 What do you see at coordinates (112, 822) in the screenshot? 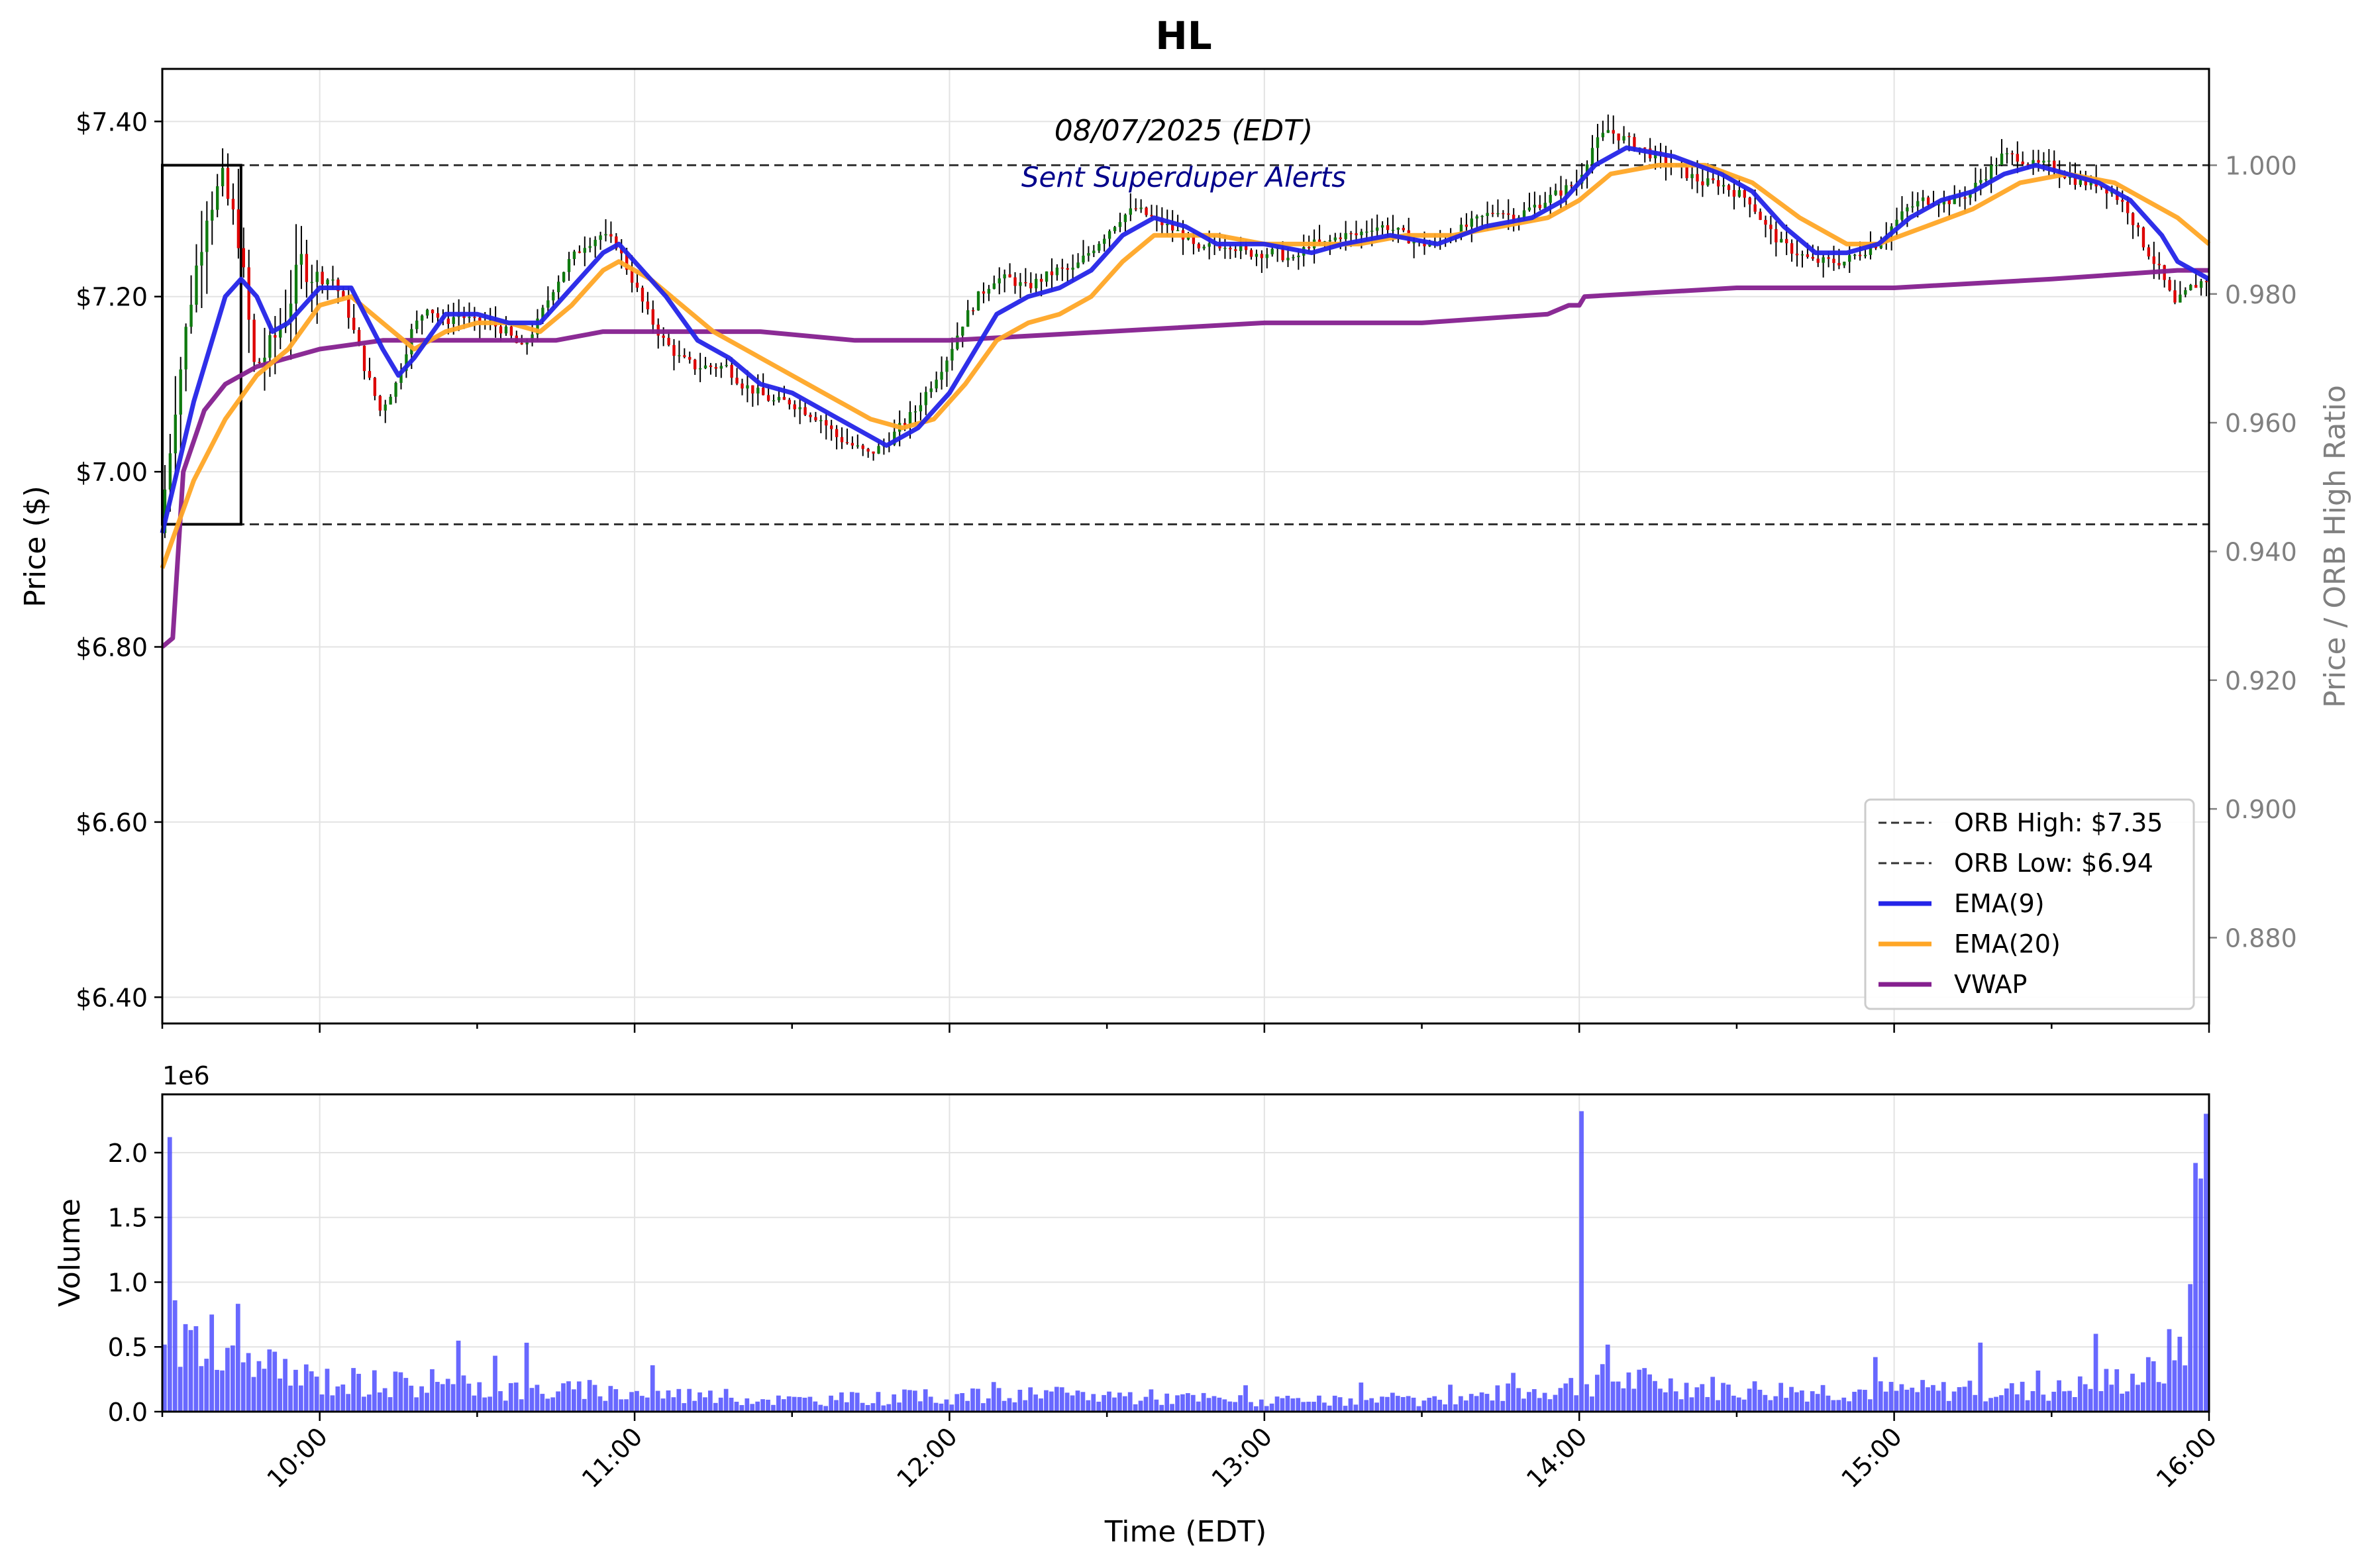
I see `price-y-tick-label: $6.60` at bounding box center [112, 822].